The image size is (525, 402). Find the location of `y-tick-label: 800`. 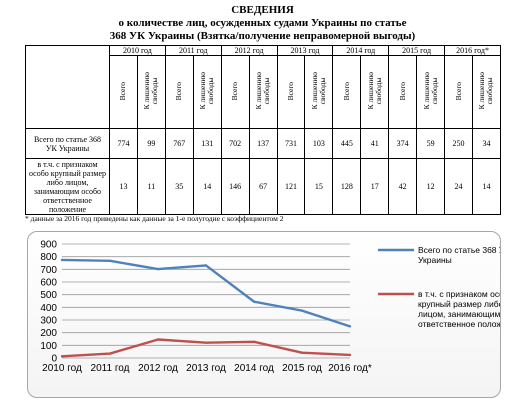

y-tick-label: 800 is located at coordinates (48, 257).